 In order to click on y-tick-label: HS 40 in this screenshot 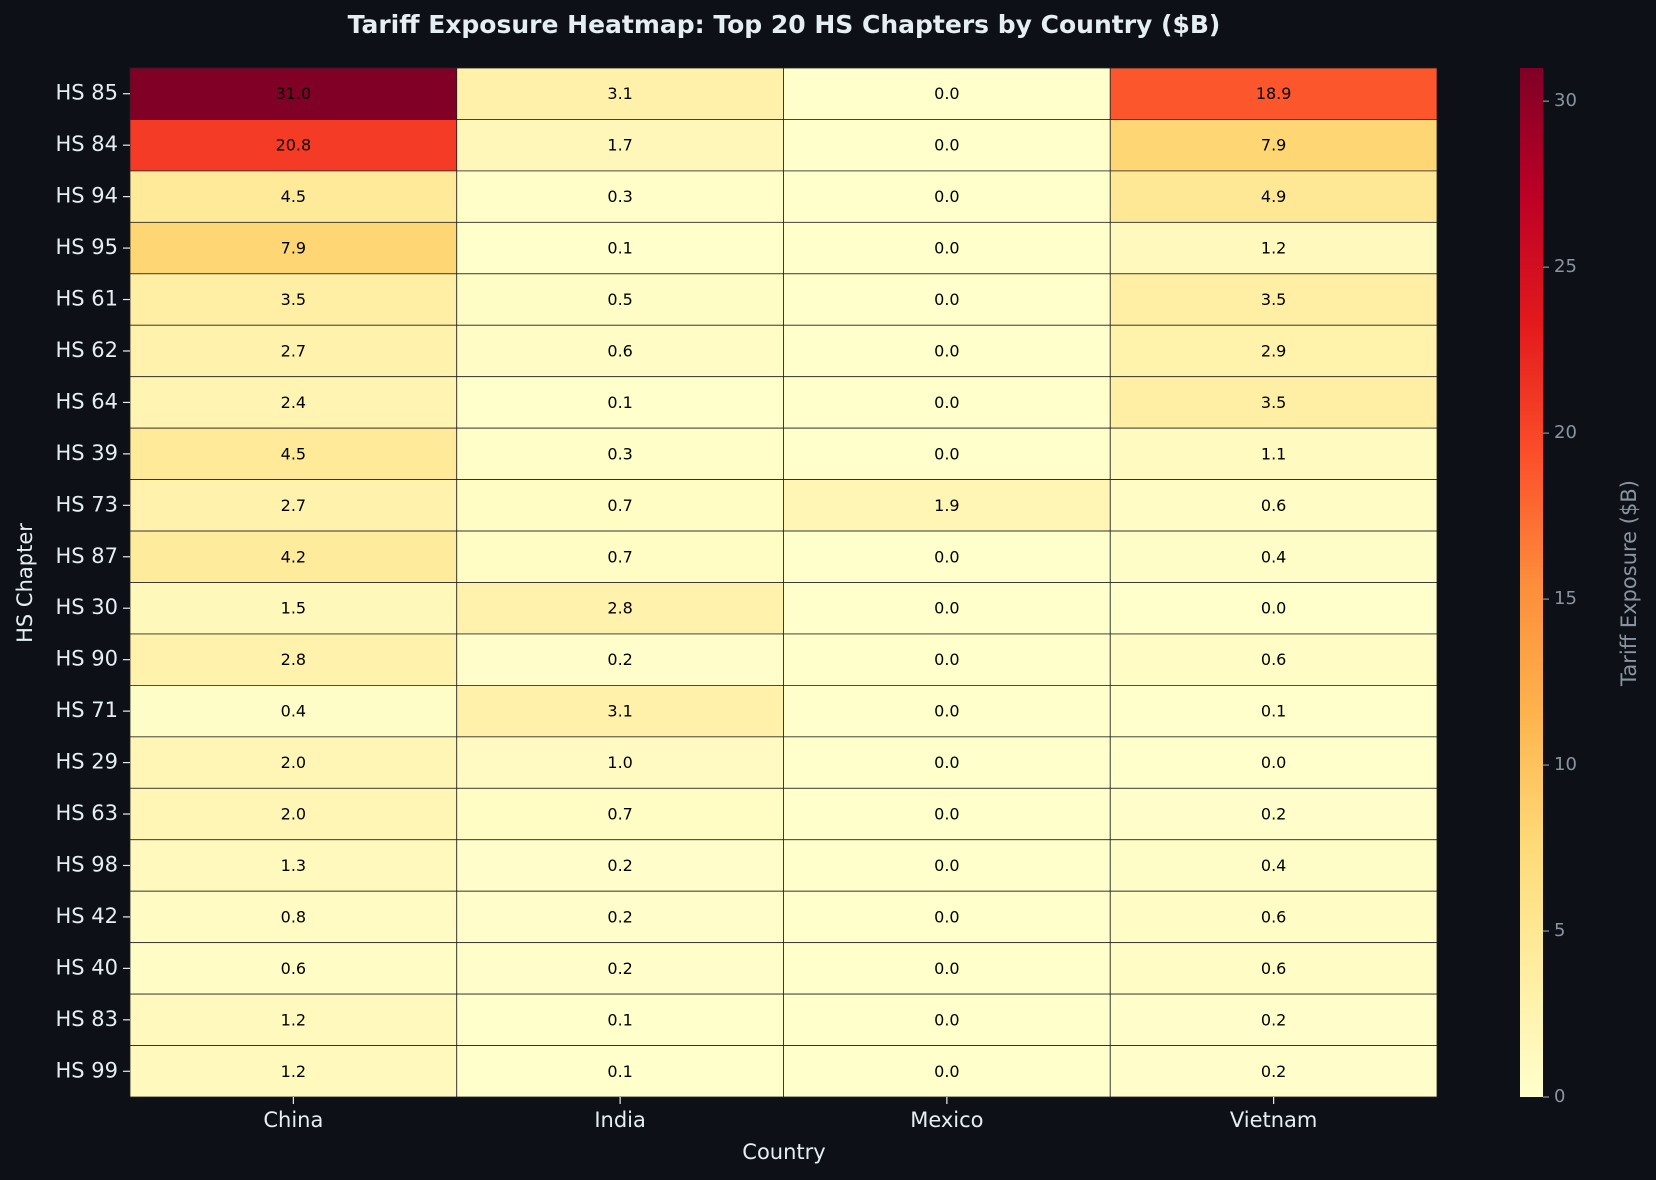, I will do `click(86, 967)`.